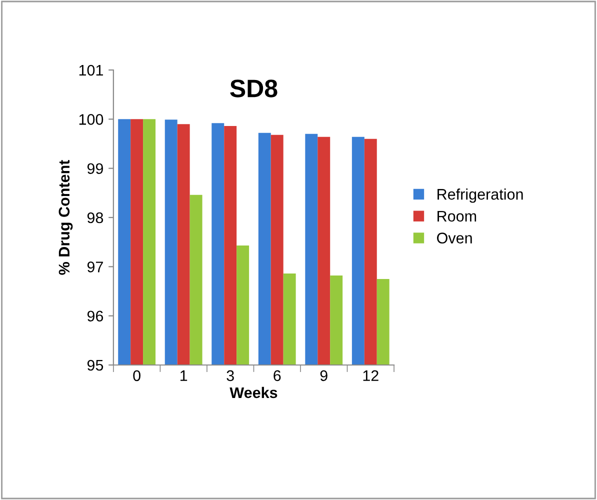  What do you see at coordinates (370, 375) in the screenshot?
I see `x-tick-label: 12` at bounding box center [370, 375].